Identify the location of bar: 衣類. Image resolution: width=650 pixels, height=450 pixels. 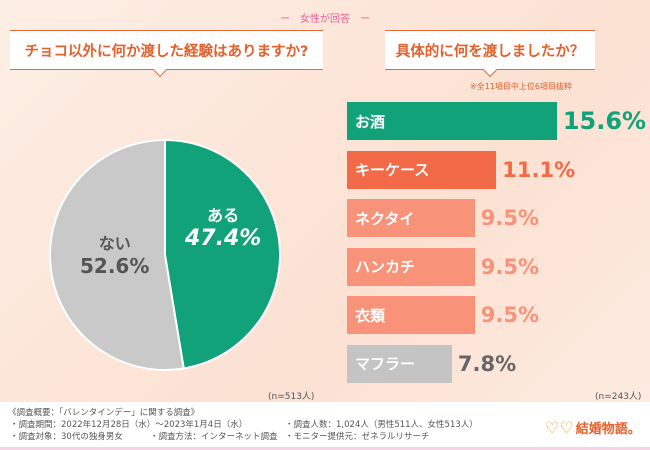
(411, 315).